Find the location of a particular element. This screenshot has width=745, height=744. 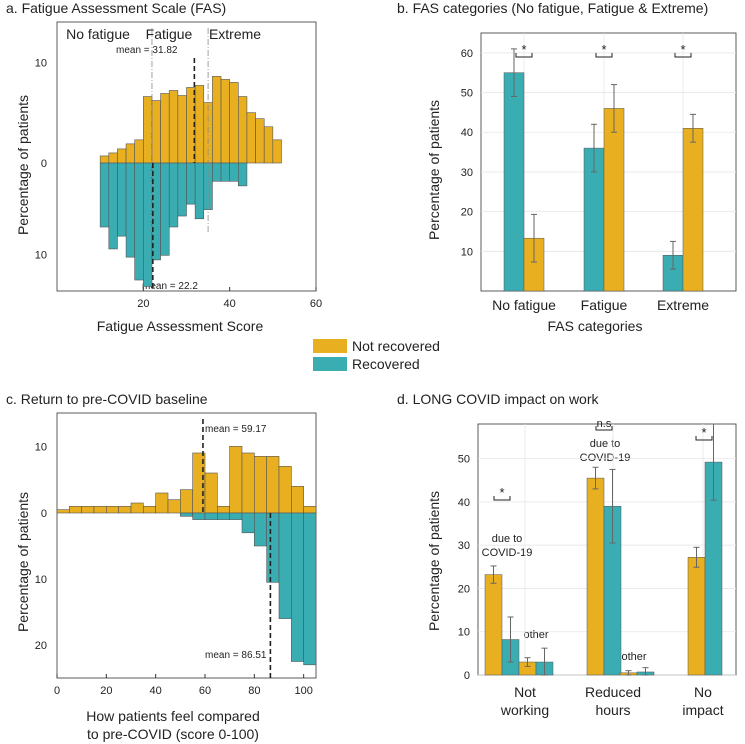

legend-label-not-recovered: Not recovered is located at coordinates (396, 346).